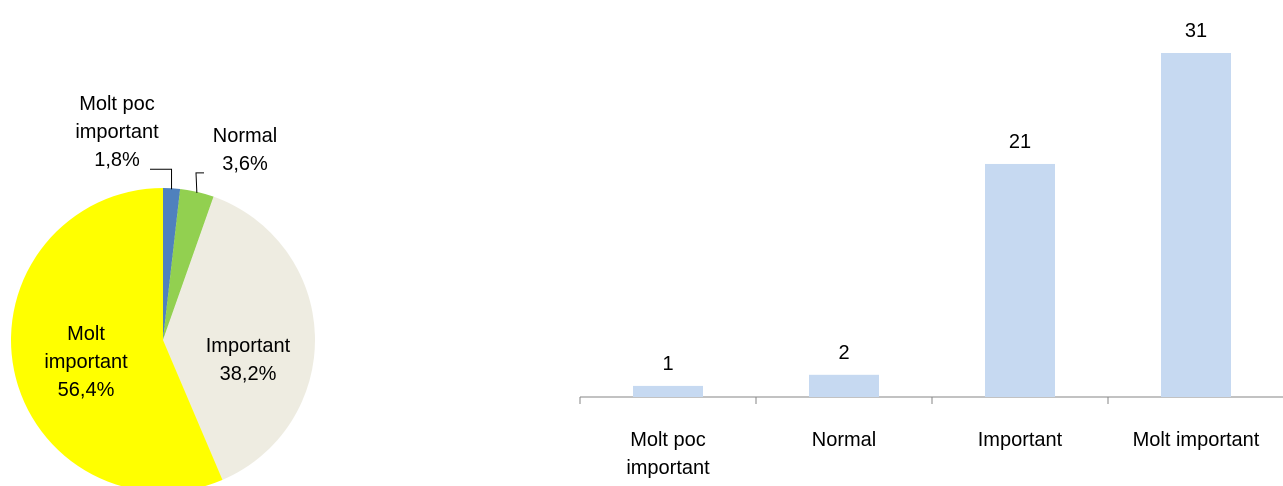  Describe the element at coordinates (245, 136) in the screenshot. I see `pie-label-normal: Normal` at that location.